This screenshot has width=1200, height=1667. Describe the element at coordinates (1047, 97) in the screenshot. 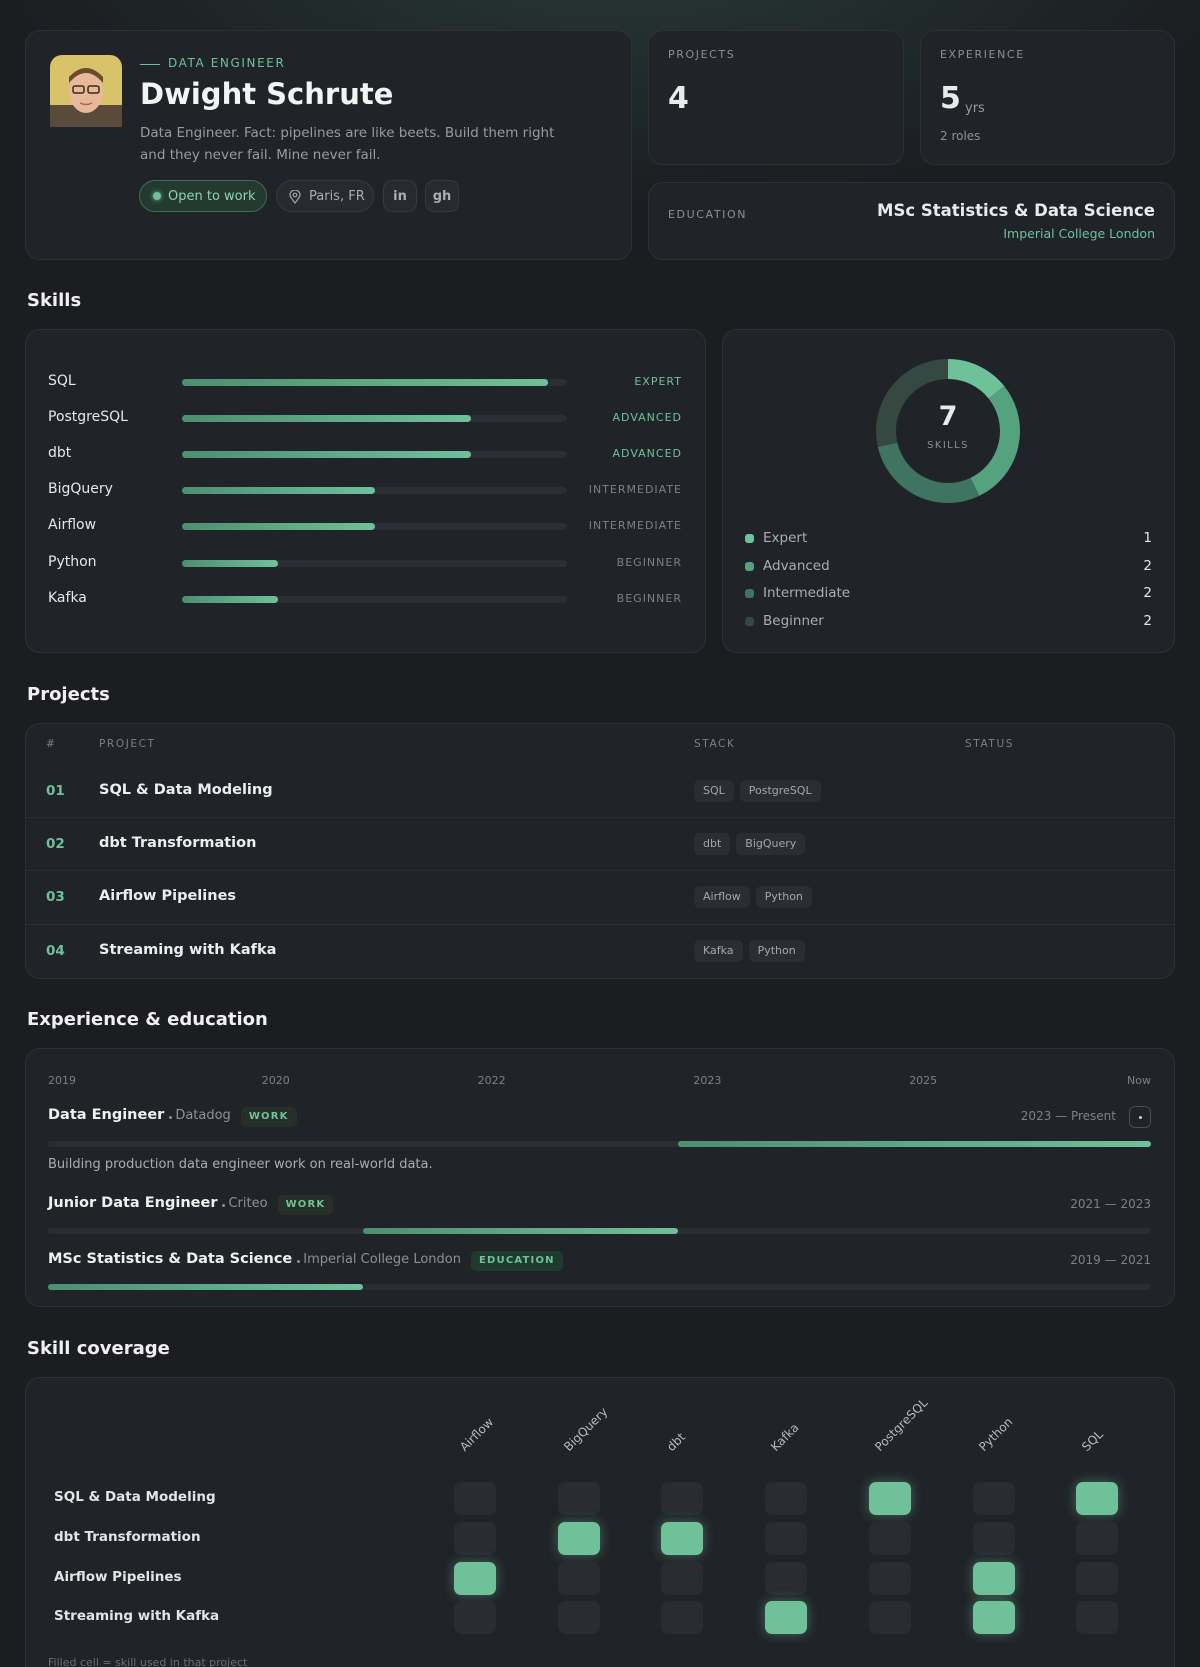

I see `experience-stat: EXPERIENCE 5 yrs 2 roles` at that location.